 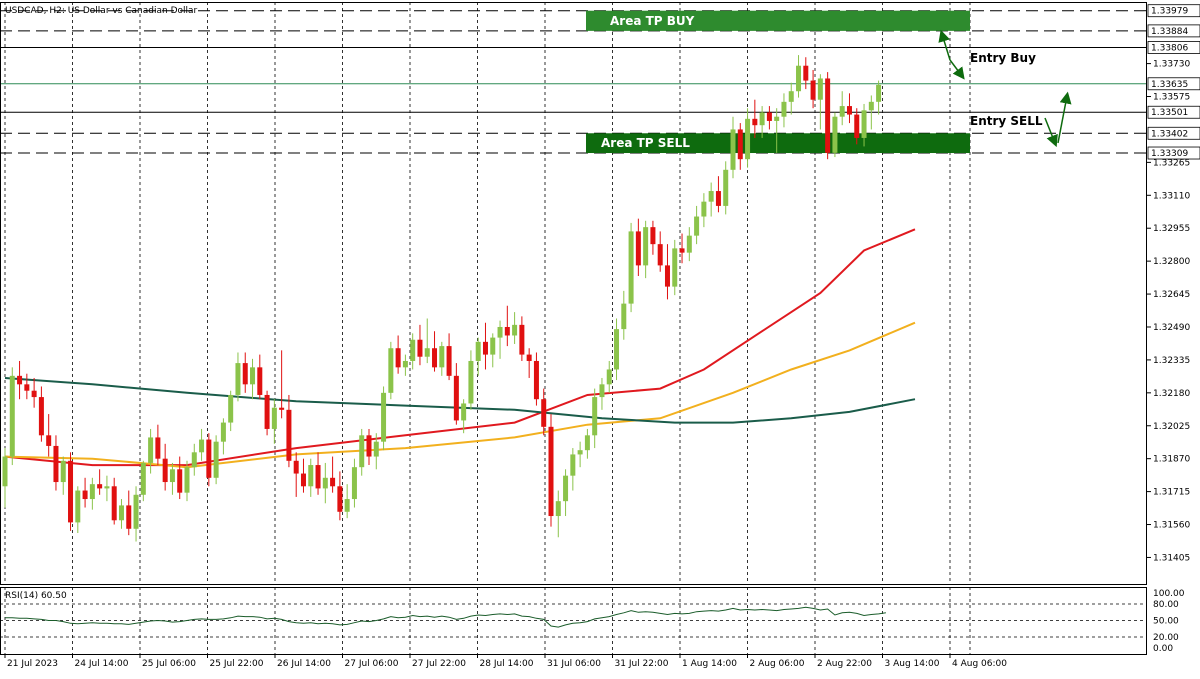 I want to click on y-tick-label: 1.32180, so click(x=1171, y=394).